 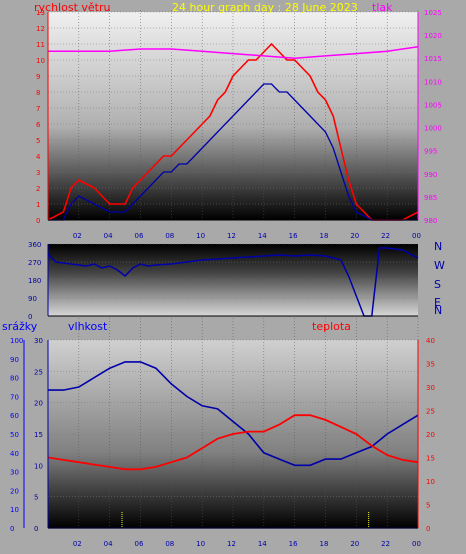 What do you see at coordinates (430, 175) in the screenshot?
I see `pressure-y-tick-label: 990` at bounding box center [430, 175].